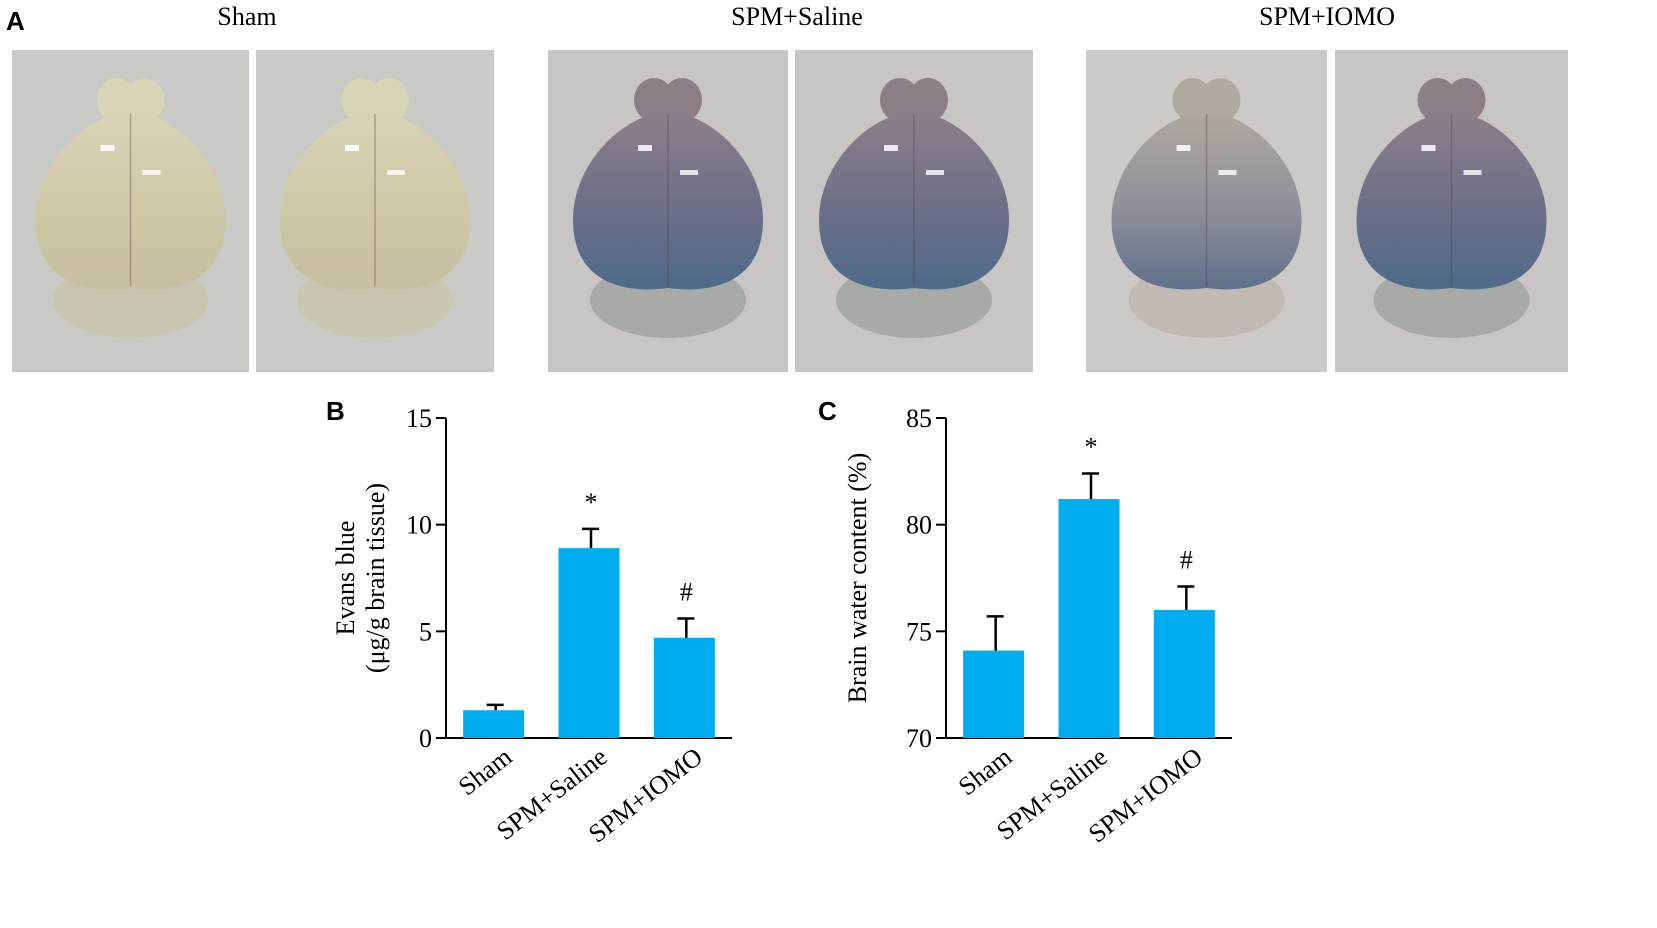  What do you see at coordinates (425, 631) in the screenshot?
I see `evans-blue-y-tick-label: 5` at bounding box center [425, 631].